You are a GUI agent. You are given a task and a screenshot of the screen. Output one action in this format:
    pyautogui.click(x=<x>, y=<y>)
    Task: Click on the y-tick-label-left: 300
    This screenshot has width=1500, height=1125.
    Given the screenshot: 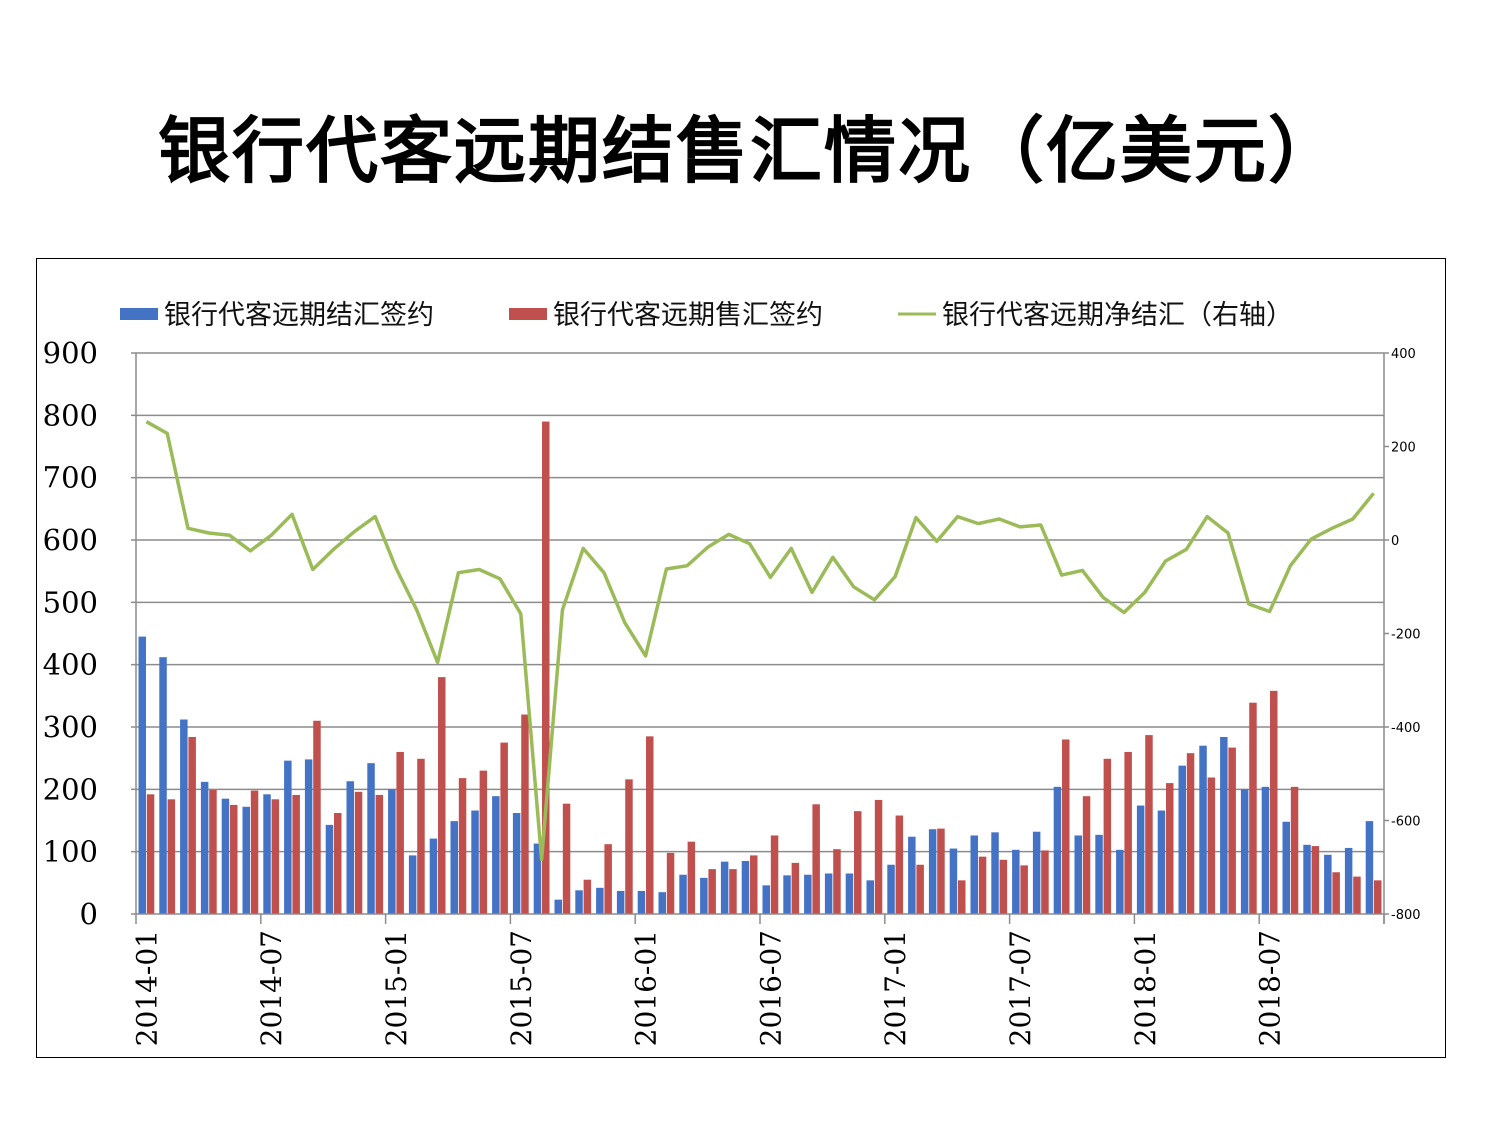 What is the action you would take?
    pyautogui.click(x=70, y=727)
    